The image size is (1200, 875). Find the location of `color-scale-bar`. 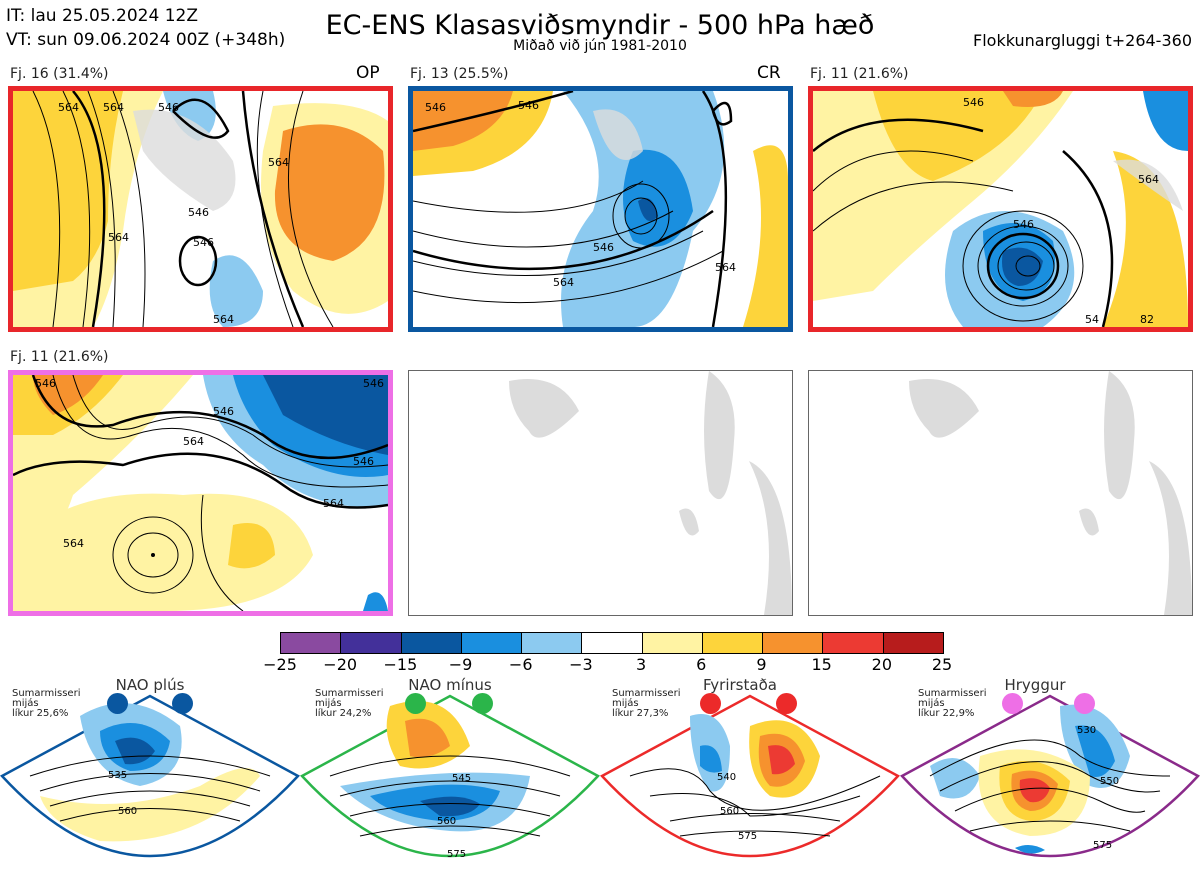

color-scale-bar is located at coordinates (612, 643).